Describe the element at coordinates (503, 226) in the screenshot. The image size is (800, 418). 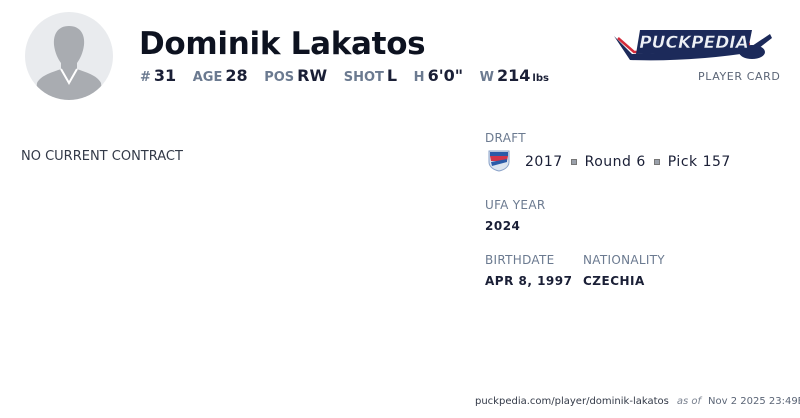
I see `ufa-year-value: 2024` at that location.